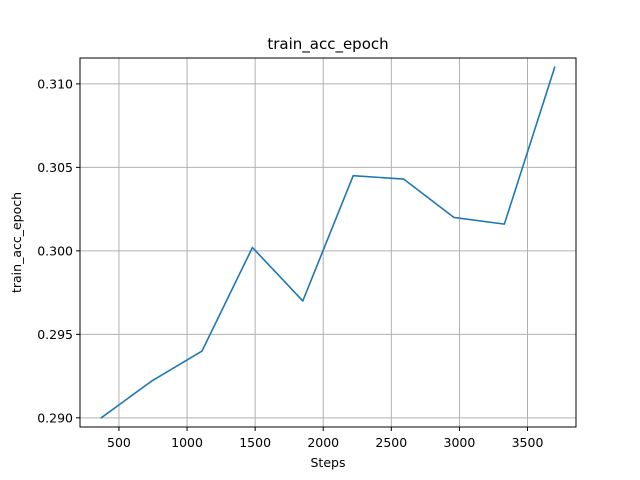 The width and height of the screenshot is (640, 480). What do you see at coordinates (327, 44) in the screenshot?
I see `chart-title: train_acc_epoch` at bounding box center [327, 44].